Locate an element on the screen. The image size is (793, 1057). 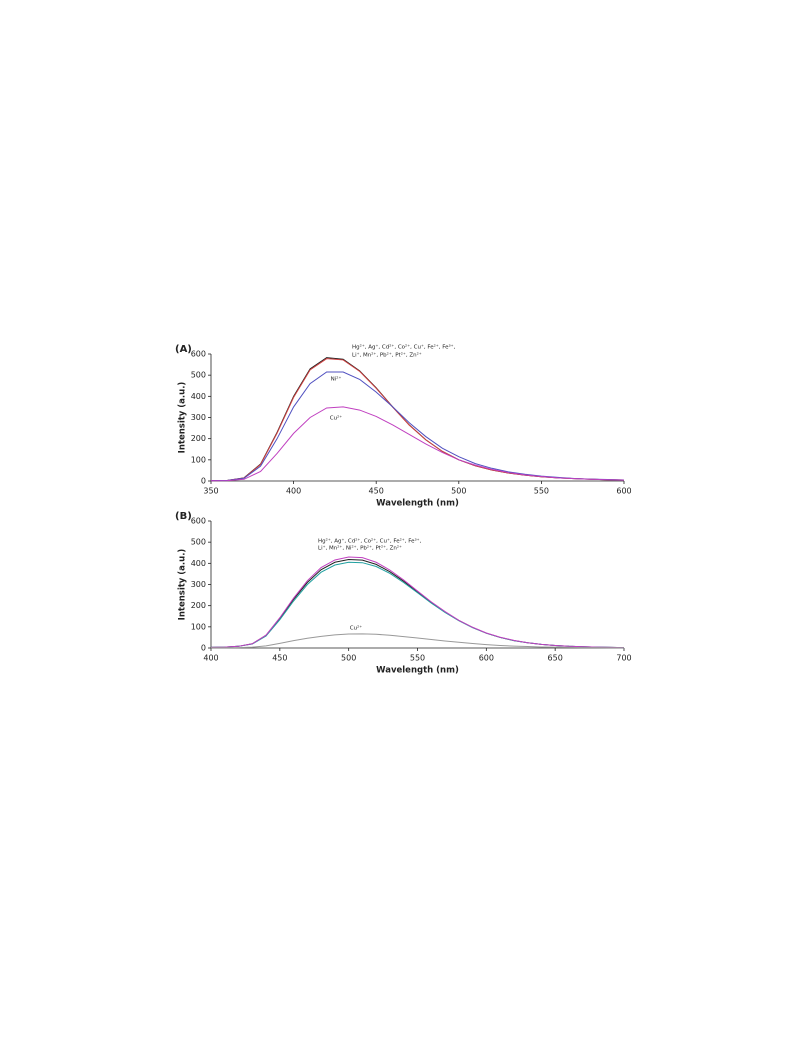
annotation: Li⁺, Mn²⁺, Ni²⁺, Pb²⁺, Pt²⁺, Zn²⁺ is located at coordinates (360, 548).